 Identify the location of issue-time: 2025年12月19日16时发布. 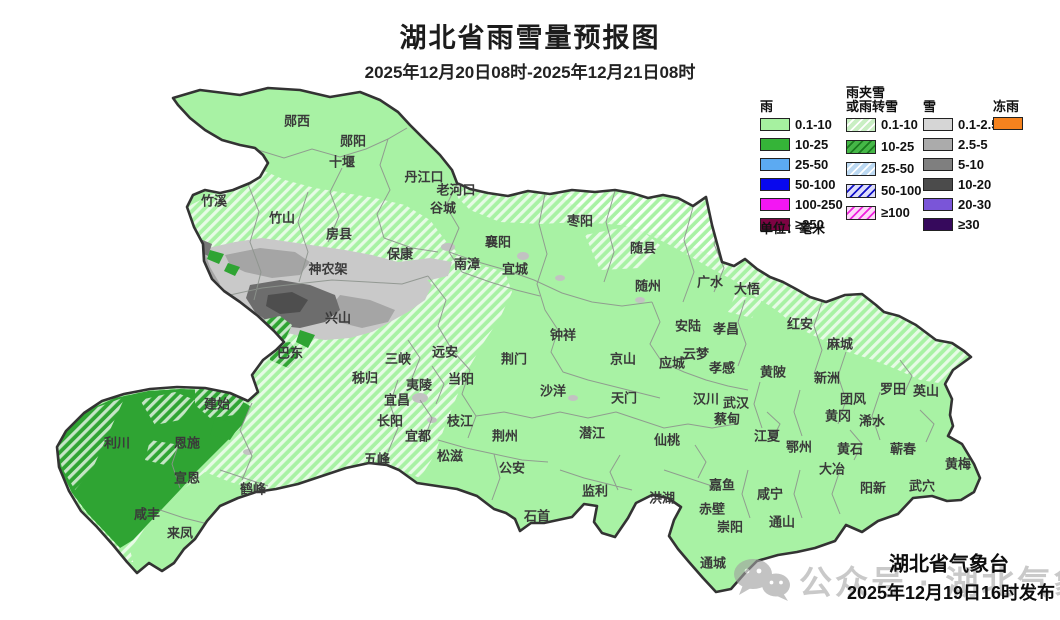
(951, 593).